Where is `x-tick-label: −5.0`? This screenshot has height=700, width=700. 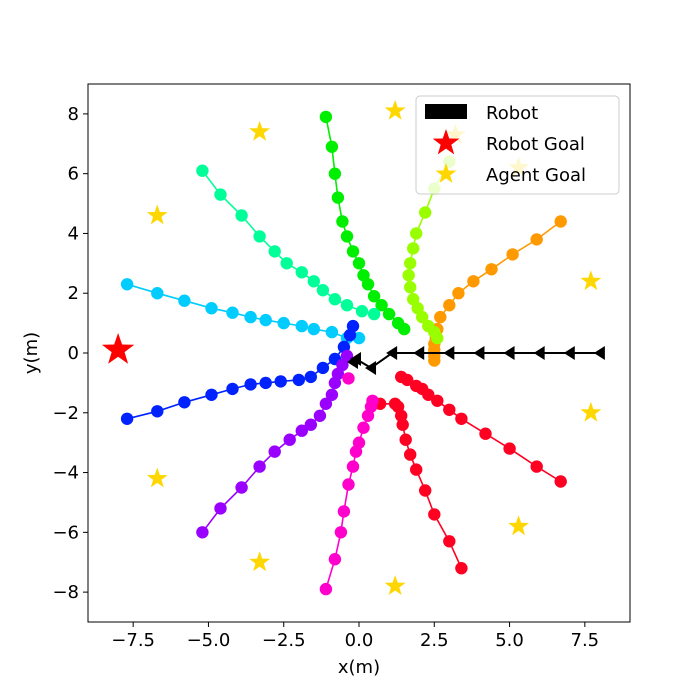 x-tick-label: −5.0 is located at coordinates (209, 640).